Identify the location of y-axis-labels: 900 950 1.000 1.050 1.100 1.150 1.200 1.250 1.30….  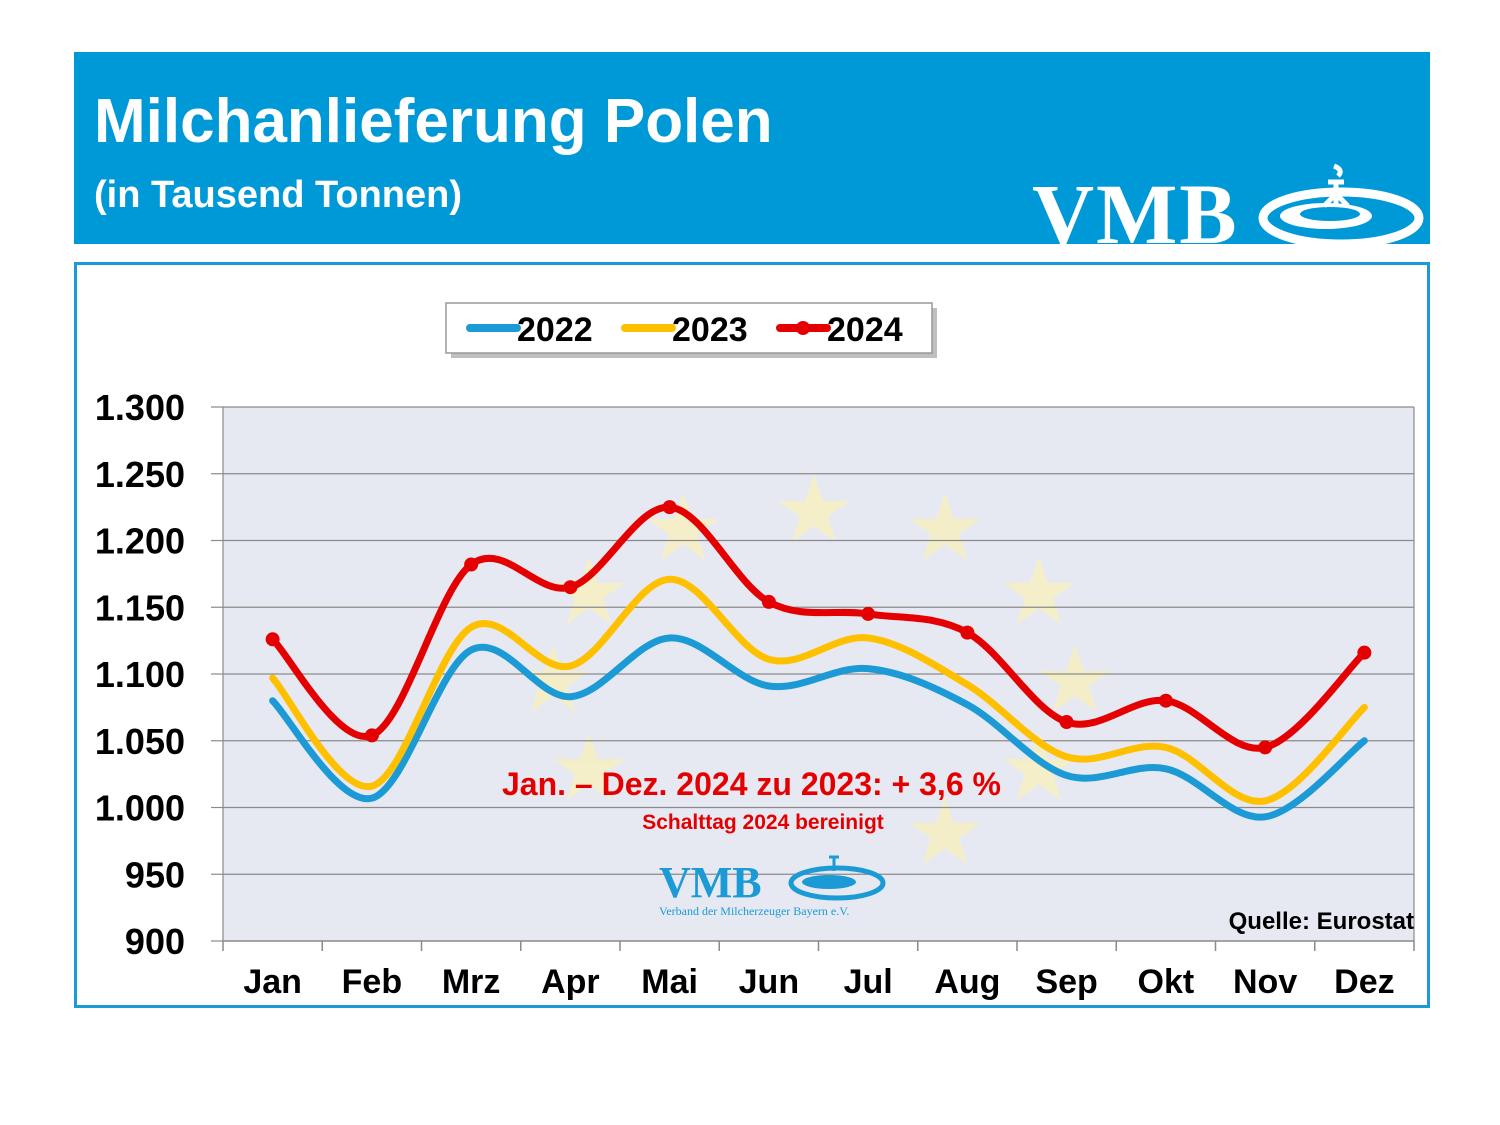
(140, 674).